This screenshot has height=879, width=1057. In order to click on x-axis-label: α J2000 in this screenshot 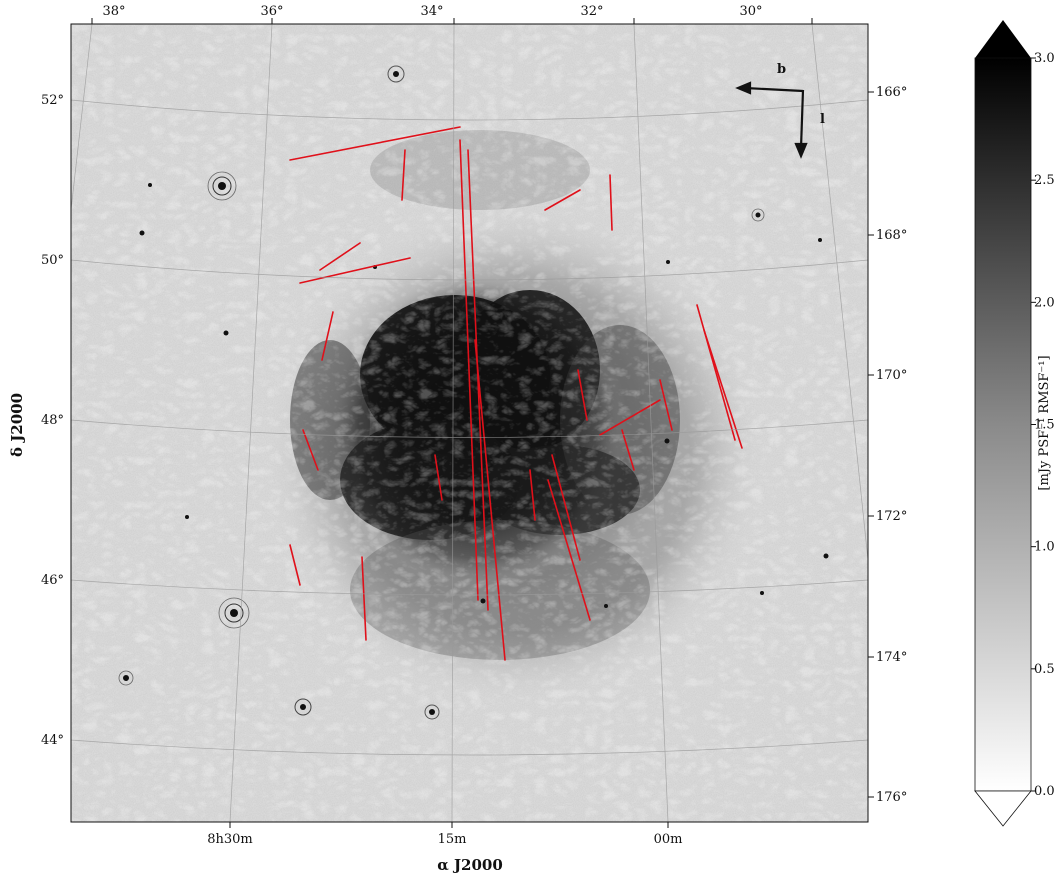, I will do `click(470, 865)`.